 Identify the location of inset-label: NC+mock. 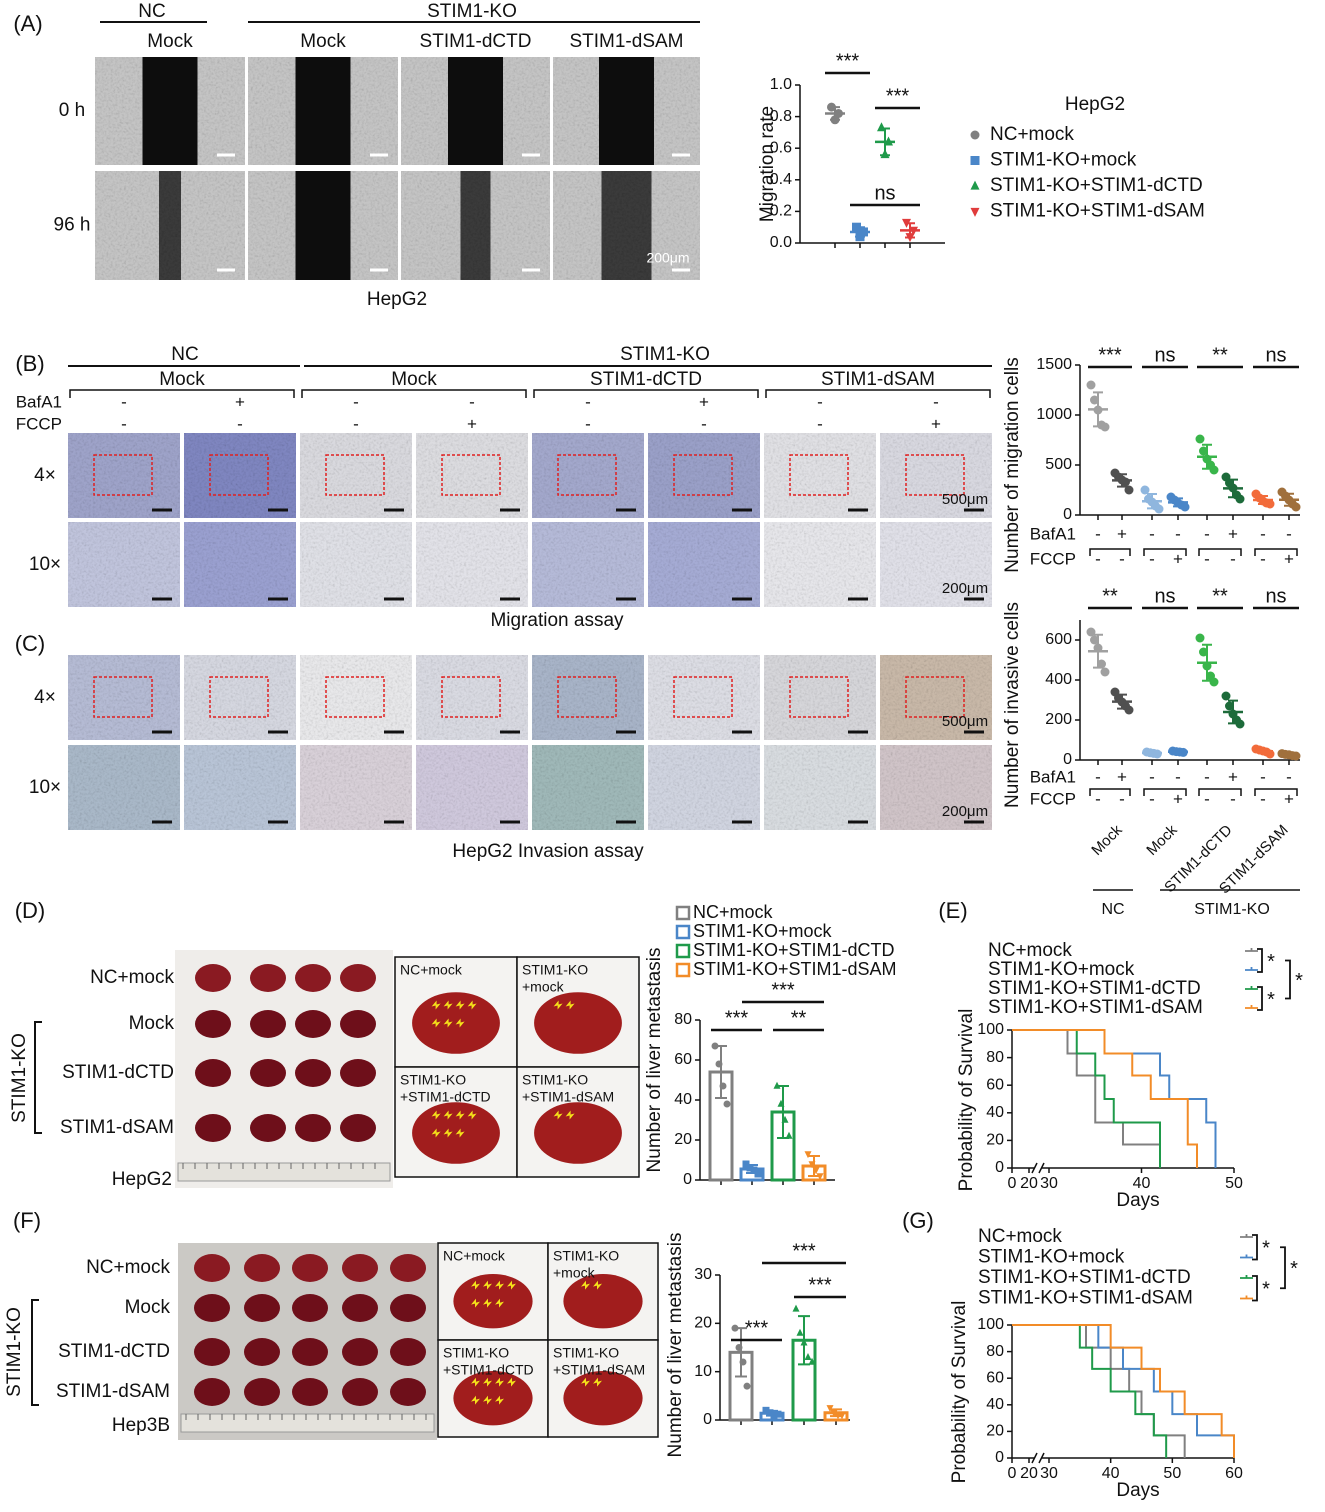
(431, 970).